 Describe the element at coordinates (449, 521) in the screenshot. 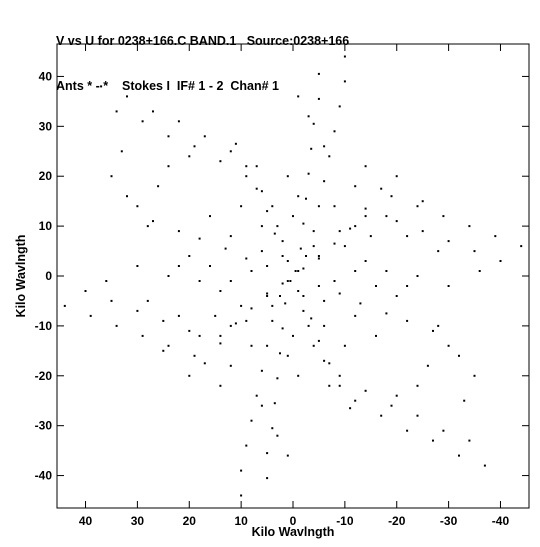

I see `x-tick-label: -30` at that location.